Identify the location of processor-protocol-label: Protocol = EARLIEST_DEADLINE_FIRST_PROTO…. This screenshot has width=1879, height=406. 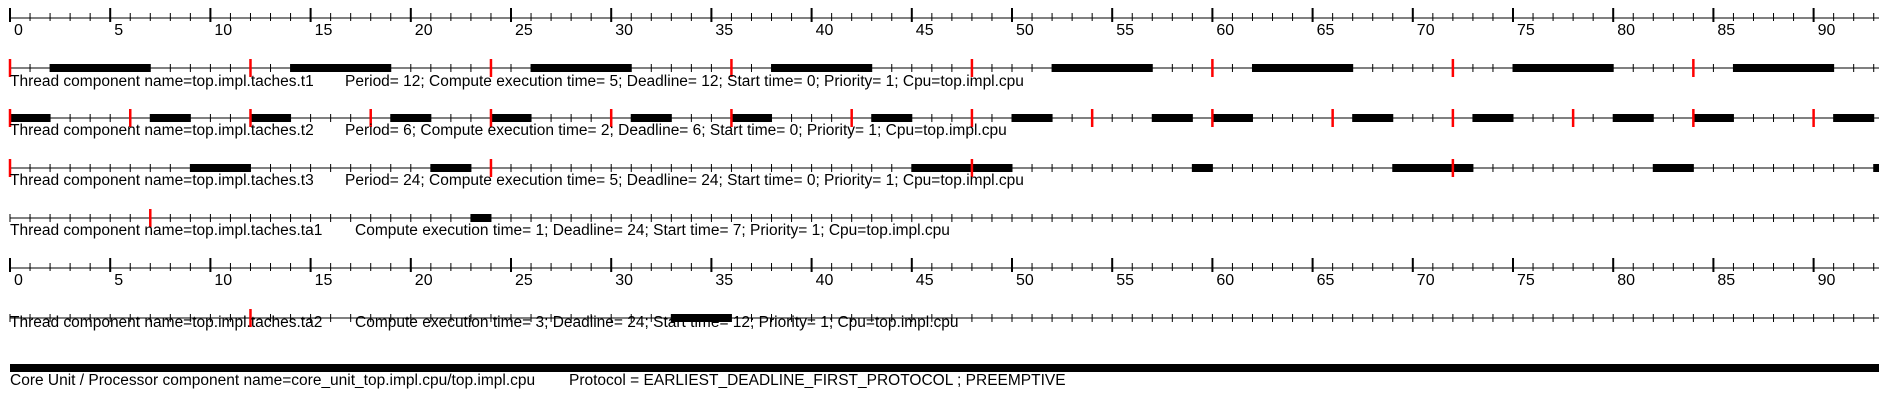
(817, 380).